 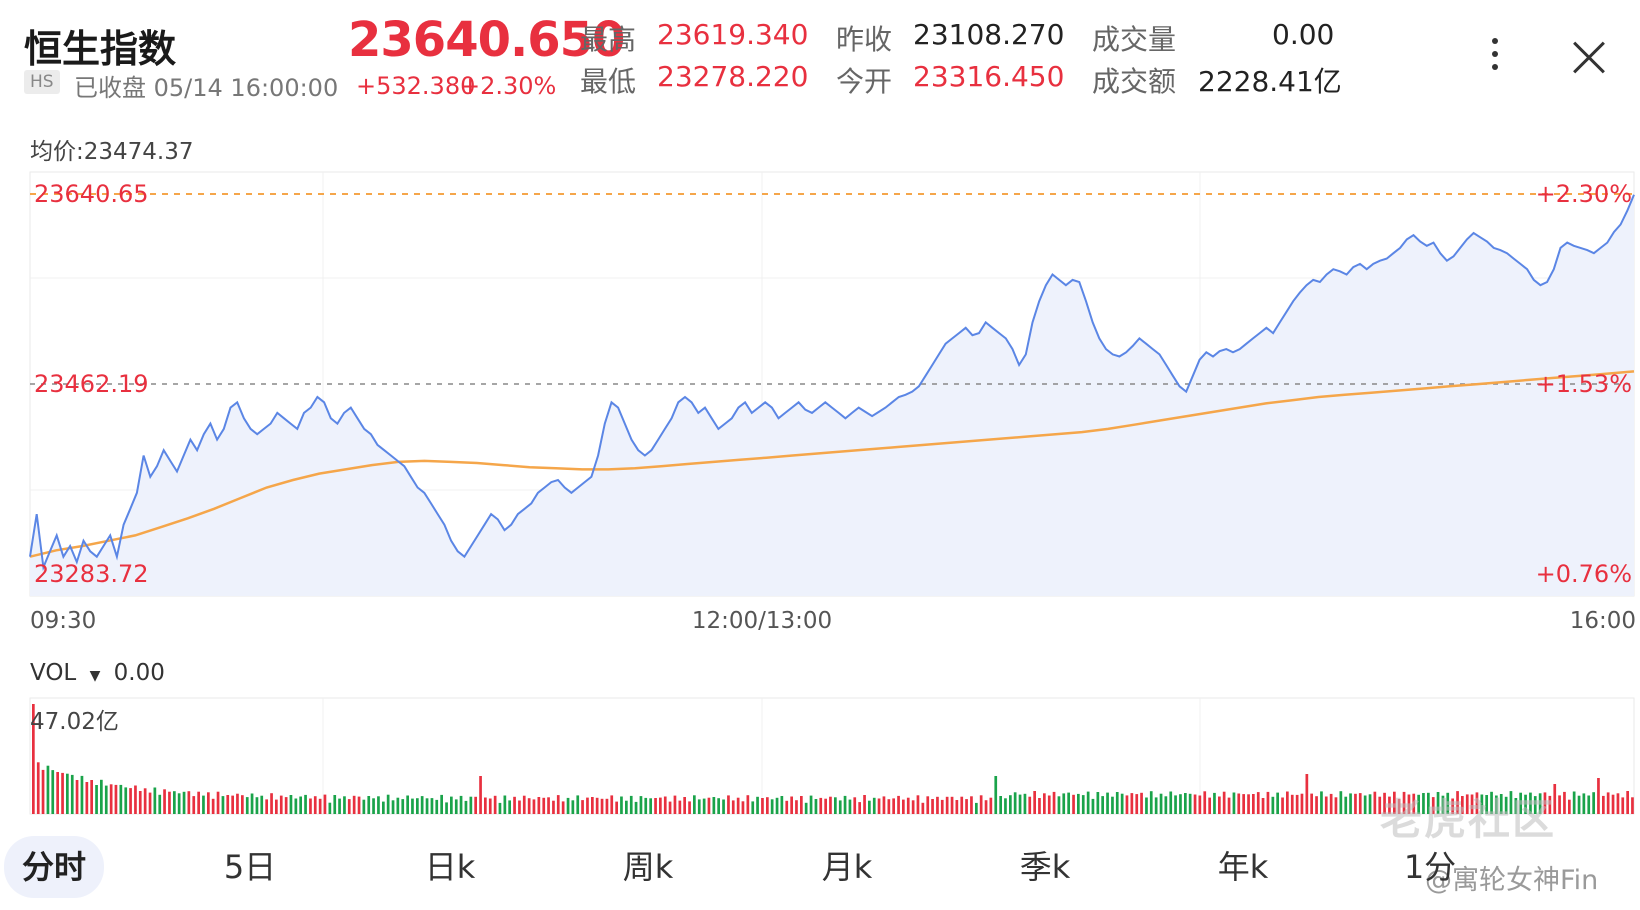 I want to click on y-label-mid: 23462.19, so click(x=91, y=384).